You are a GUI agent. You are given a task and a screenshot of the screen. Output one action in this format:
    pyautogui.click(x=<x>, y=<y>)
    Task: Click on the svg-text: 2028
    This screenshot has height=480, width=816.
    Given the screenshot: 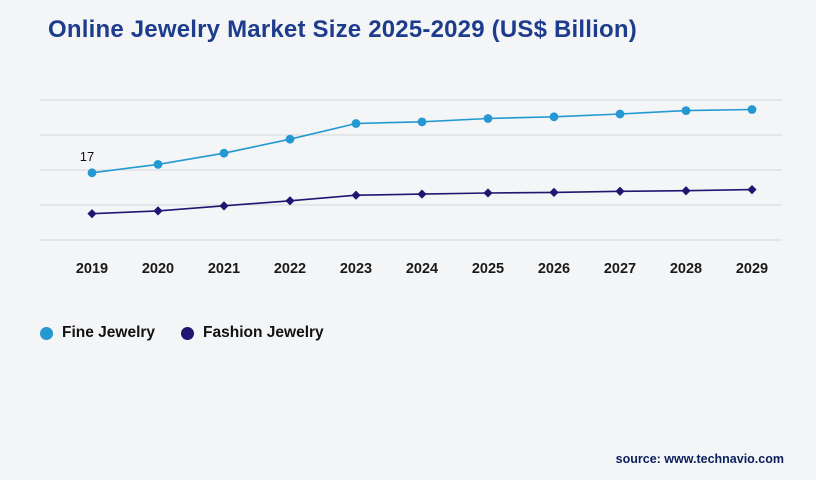 What is the action you would take?
    pyautogui.click(x=686, y=269)
    